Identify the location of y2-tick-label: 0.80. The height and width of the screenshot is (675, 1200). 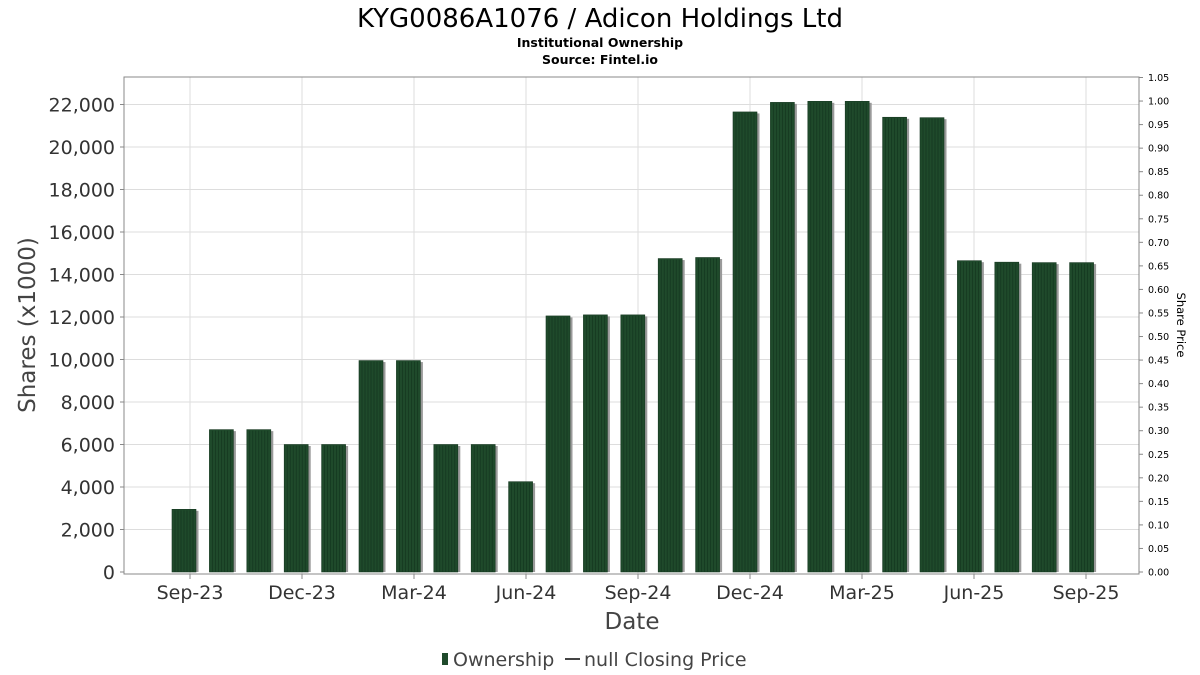
(1158, 196).